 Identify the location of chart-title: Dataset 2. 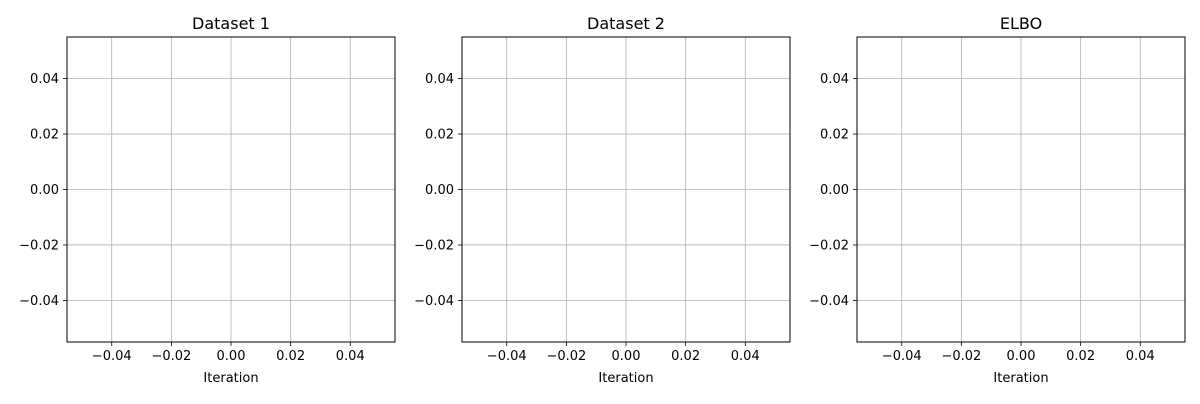
(626, 23).